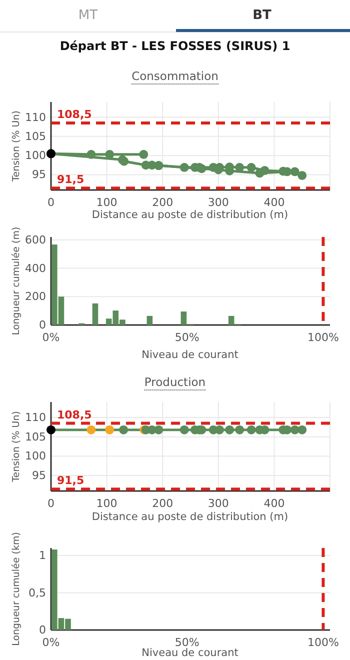 This screenshot has height=660, width=350. I want to click on text: Départ BT - LES FOSSES (SIRUS) 1, so click(175, 46).